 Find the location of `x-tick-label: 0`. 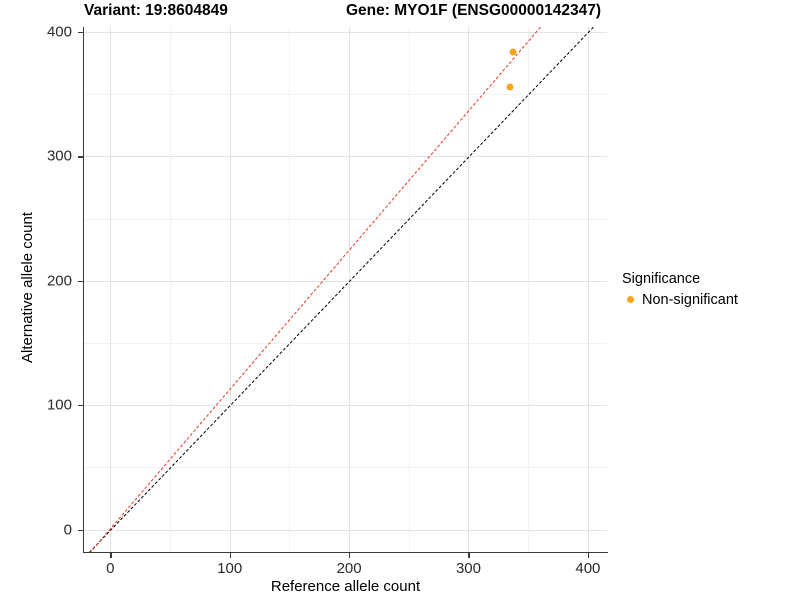

x-tick-label: 0 is located at coordinates (110, 568).